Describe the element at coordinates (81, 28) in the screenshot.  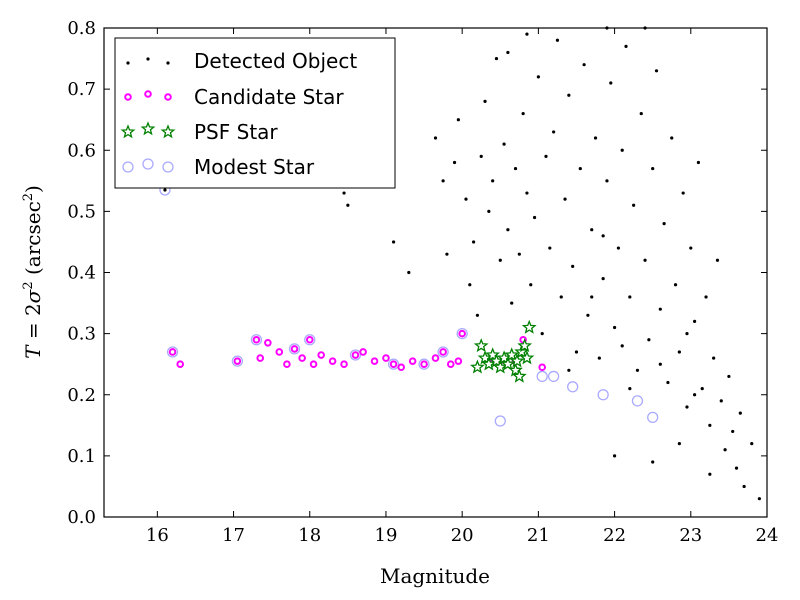
I see `y-tick-label: 0.8` at that location.